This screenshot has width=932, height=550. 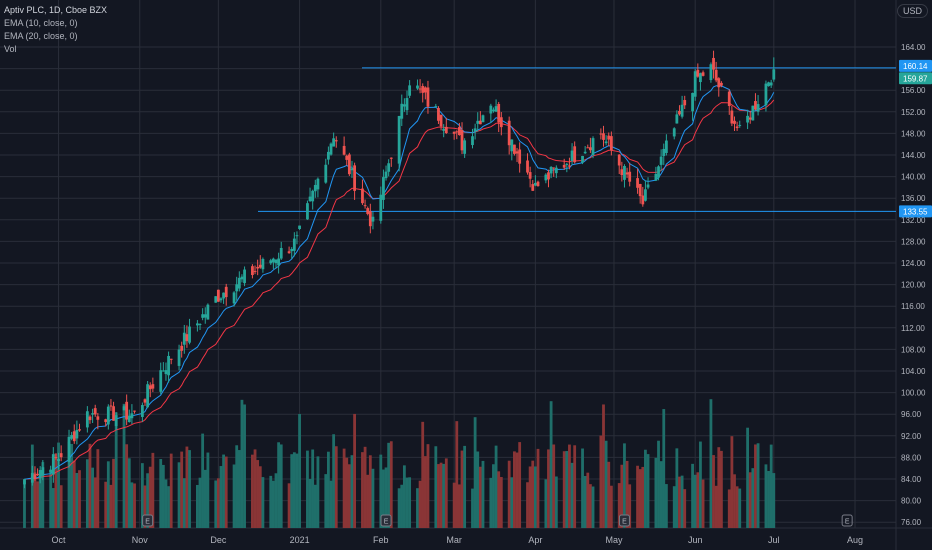 What do you see at coordinates (381, 540) in the screenshot?
I see `time-tick-label: Feb` at bounding box center [381, 540].